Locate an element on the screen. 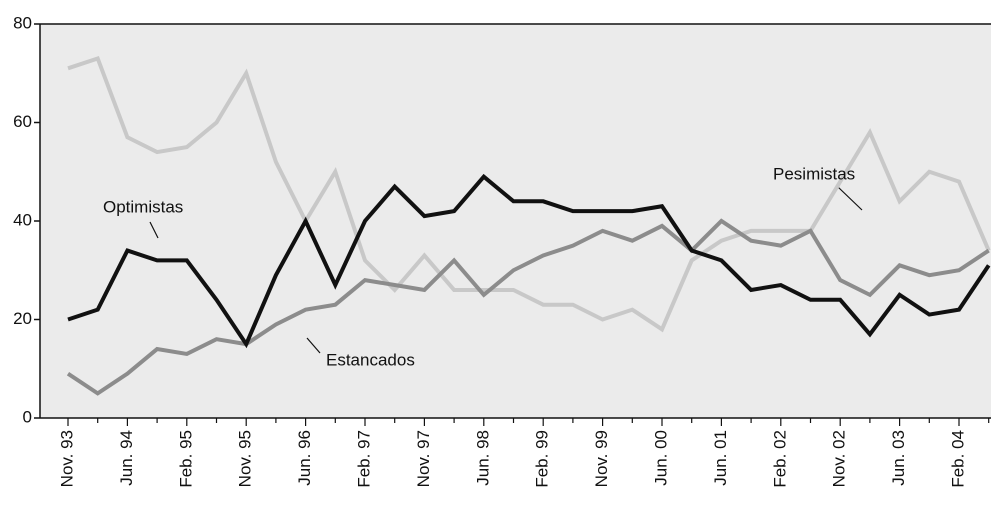 This screenshot has width=991, height=514. y-tick-label: 20 is located at coordinates (22, 318).